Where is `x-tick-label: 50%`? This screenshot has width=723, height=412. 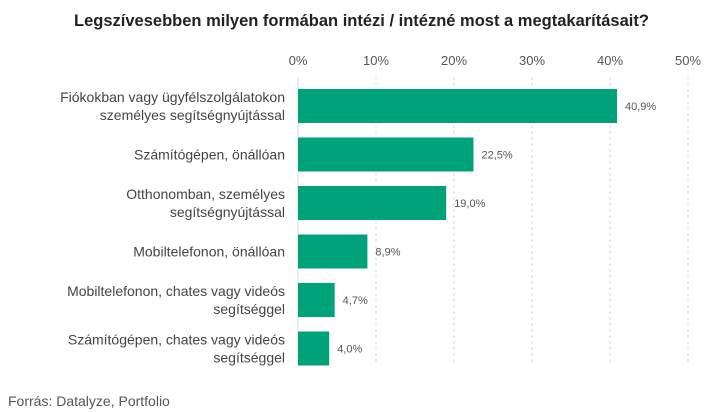 x-tick-label: 50% is located at coordinates (688, 60).